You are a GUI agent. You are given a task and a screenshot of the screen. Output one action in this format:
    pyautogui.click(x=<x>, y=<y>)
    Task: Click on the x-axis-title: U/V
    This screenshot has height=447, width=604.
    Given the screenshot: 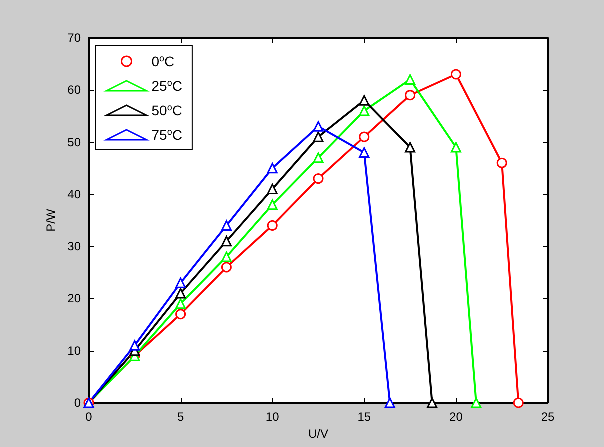 What is the action you would take?
    pyautogui.click(x=318, y=433)
    